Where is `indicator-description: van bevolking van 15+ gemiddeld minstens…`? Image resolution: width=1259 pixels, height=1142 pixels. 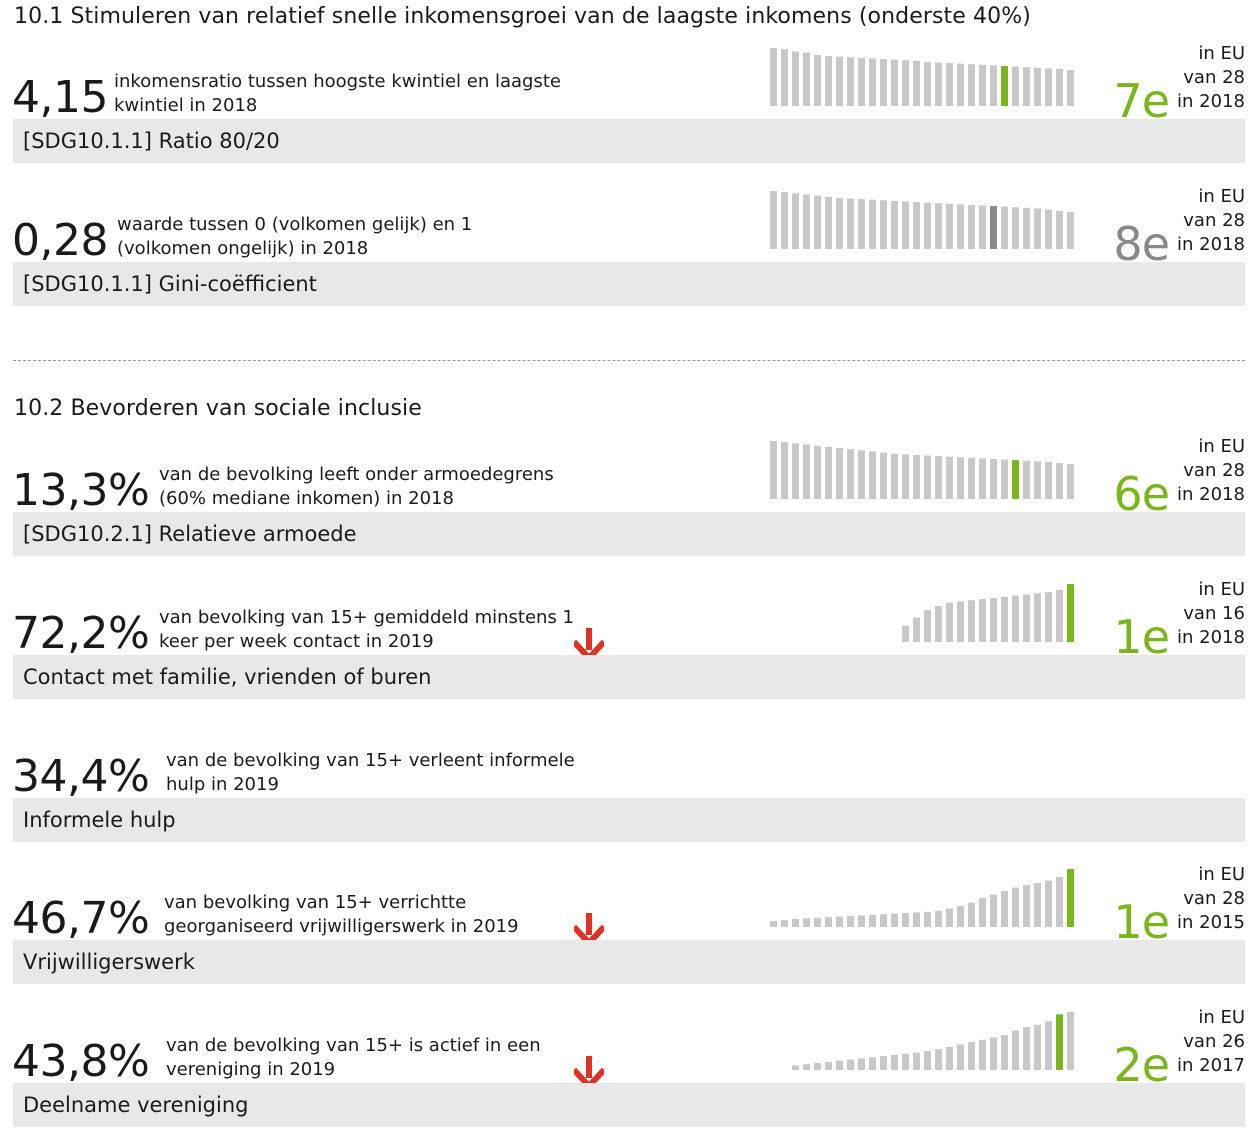
indicator-description: van bevolking van 15+ gemiddeld minstens… is located at coordinates (366, 630).